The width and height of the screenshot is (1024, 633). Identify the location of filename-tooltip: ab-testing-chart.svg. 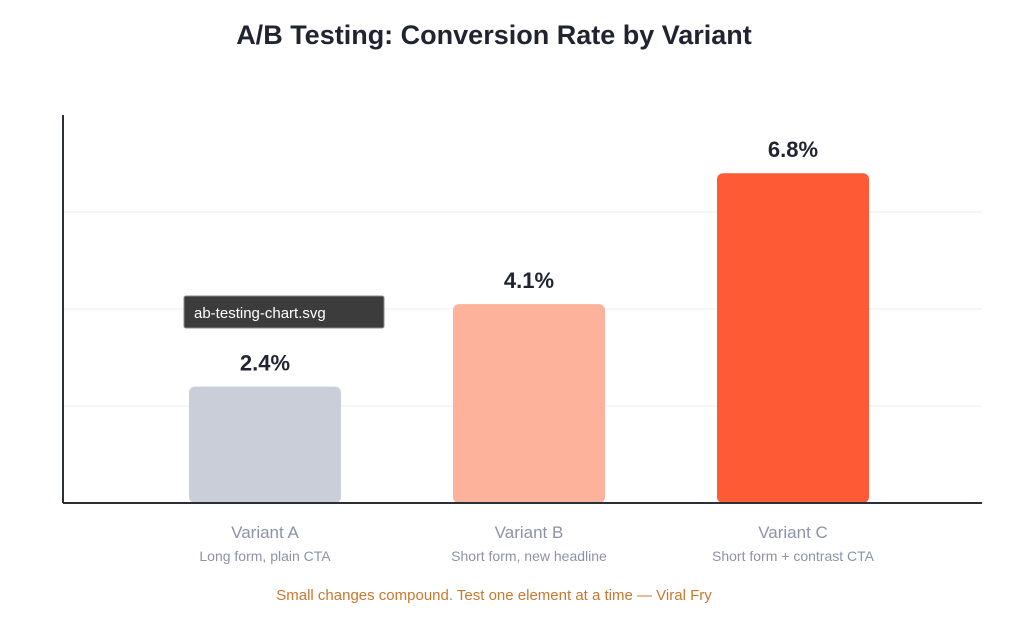
(284, 312).